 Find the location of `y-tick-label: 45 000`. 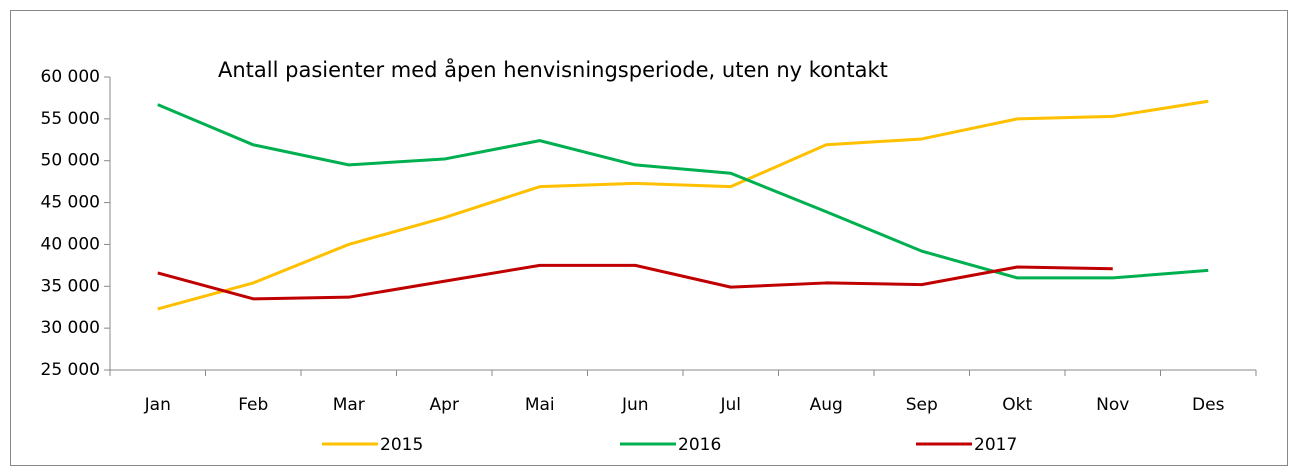

y-tick-label: 45 000 is located at coordinates (70, 203).